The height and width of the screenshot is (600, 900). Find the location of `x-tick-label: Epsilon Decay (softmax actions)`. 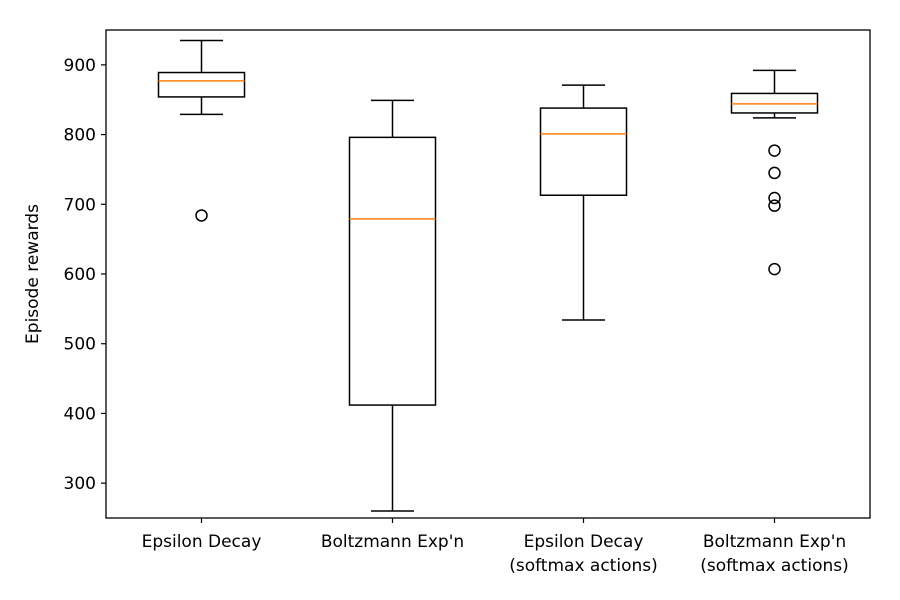

x-tick-label: Epsilon Decay (softmax actions) is located at coordinates (583, 554).